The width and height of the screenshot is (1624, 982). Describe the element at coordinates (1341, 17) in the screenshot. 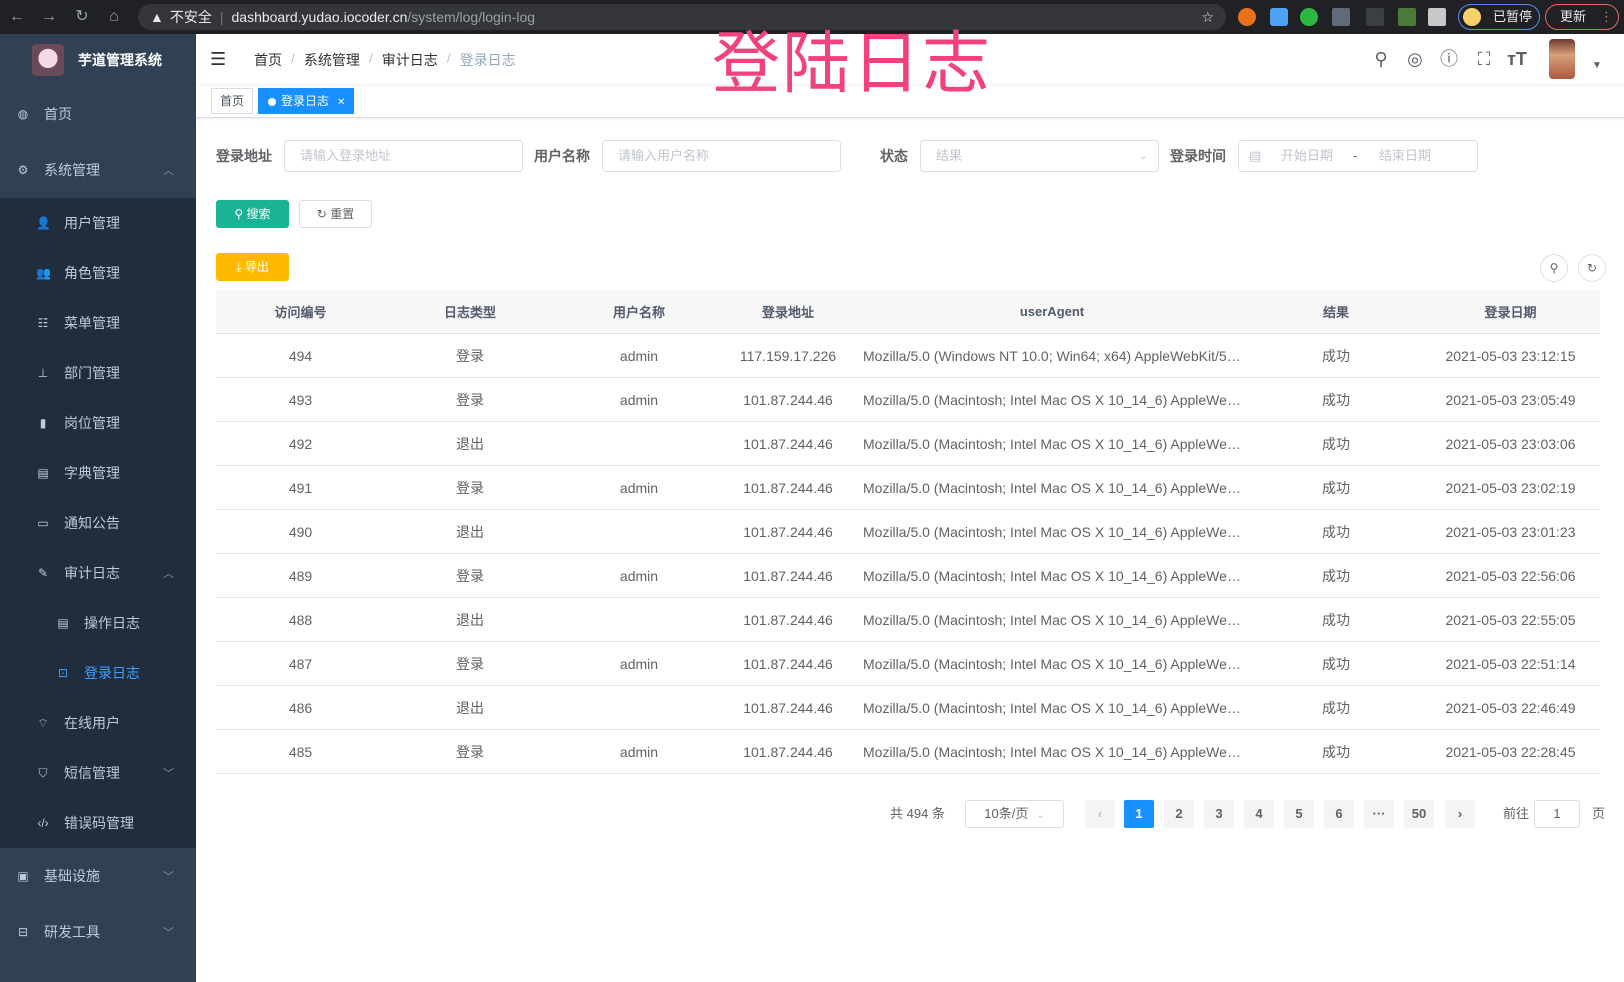

I see `extension-grid-icon` at that location.